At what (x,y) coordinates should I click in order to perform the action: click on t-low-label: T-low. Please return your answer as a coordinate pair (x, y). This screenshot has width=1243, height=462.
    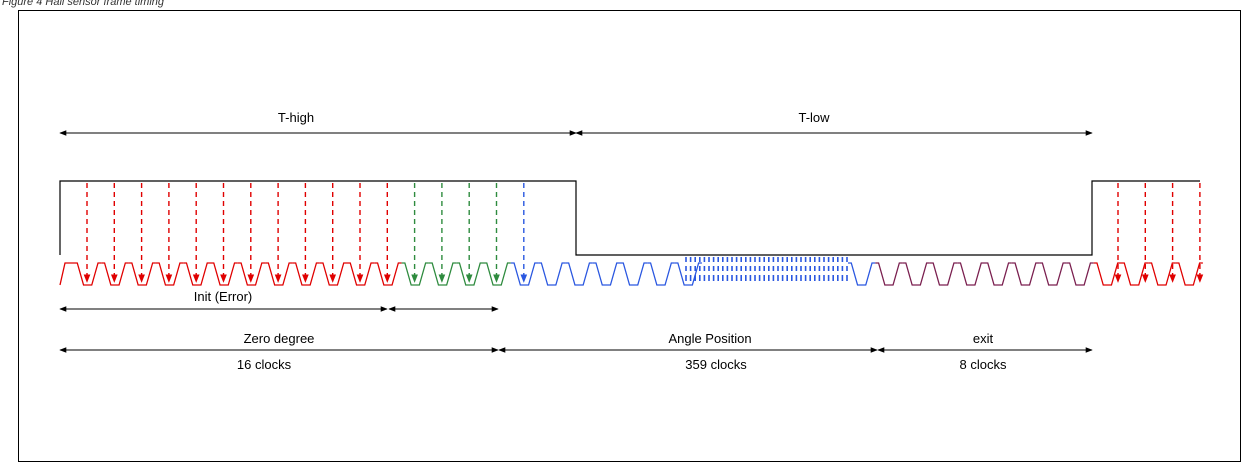
    Looking at the image, I should click on (814, 117).